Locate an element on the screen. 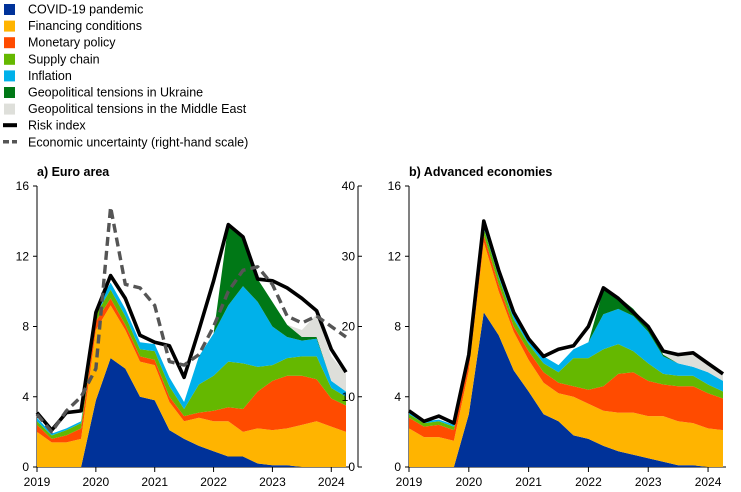 This screenshot has height=492, width=741. legend-label: Geopolitical tensions in the Middle East is located at coordinates (137, 109).